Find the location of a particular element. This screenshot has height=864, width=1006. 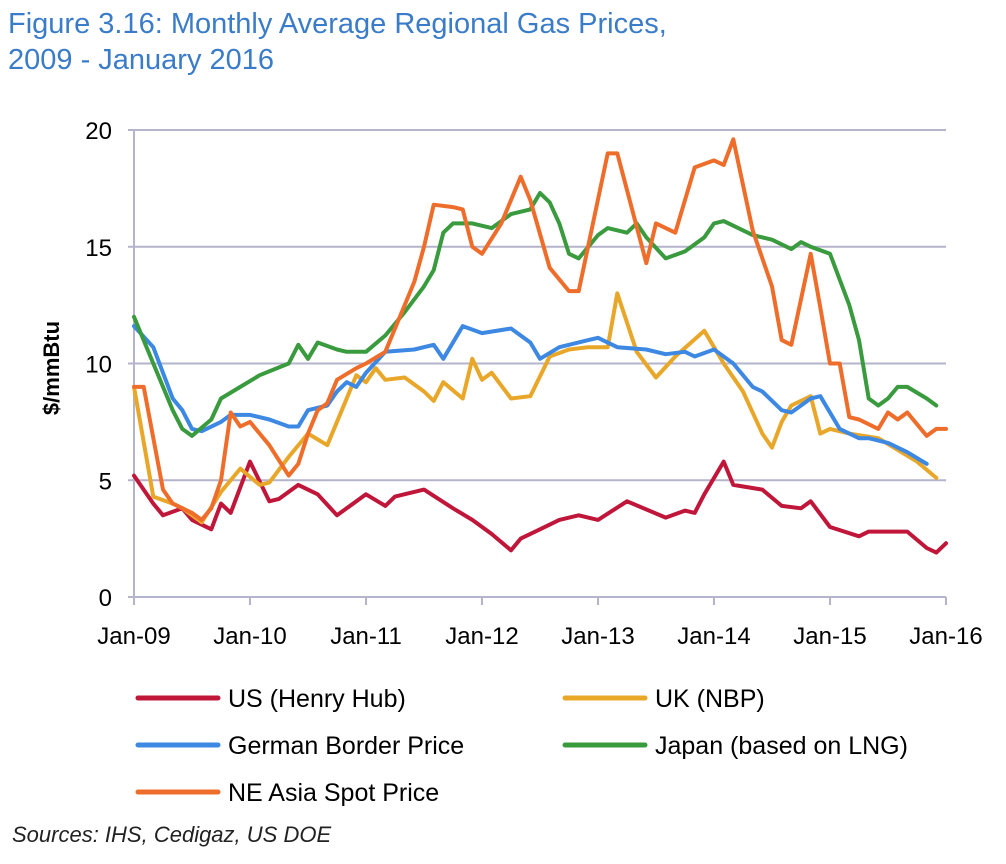

x-tick-label: Jan-13 is located at coordinates (597, 636).